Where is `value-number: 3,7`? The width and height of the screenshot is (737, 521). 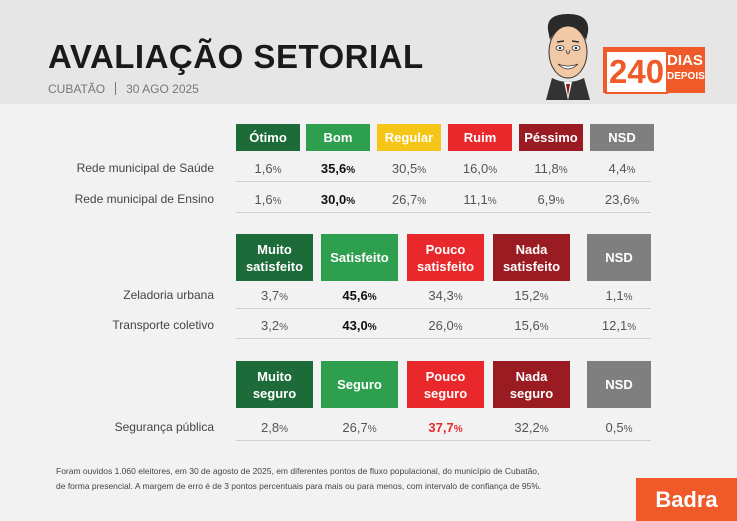 value-number: 3,7 is located at coordinates (270, 295).